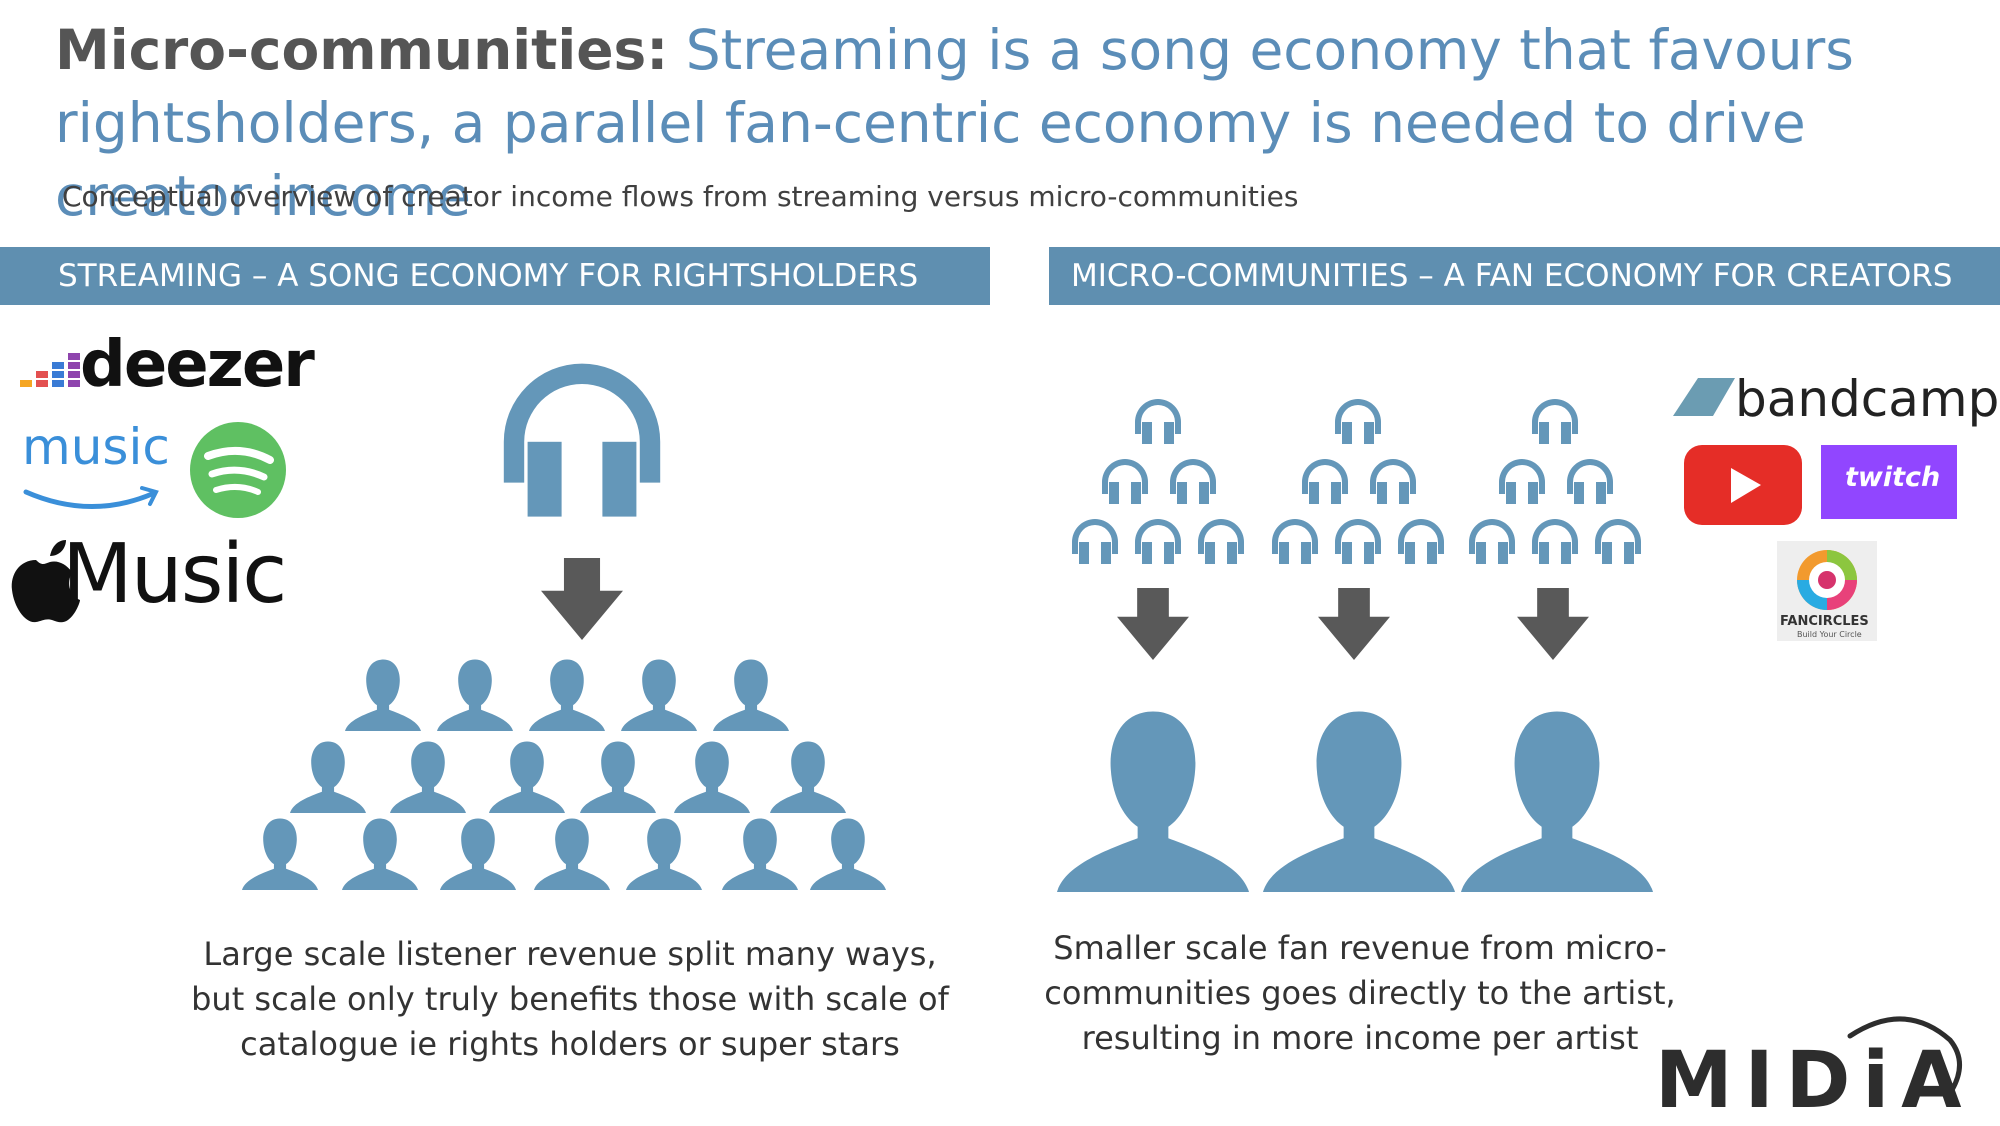  What do you see at coordinates (1704, 397) in the screenshot?
I see `bandcamp-icon` at bounding box center [1704, 397].